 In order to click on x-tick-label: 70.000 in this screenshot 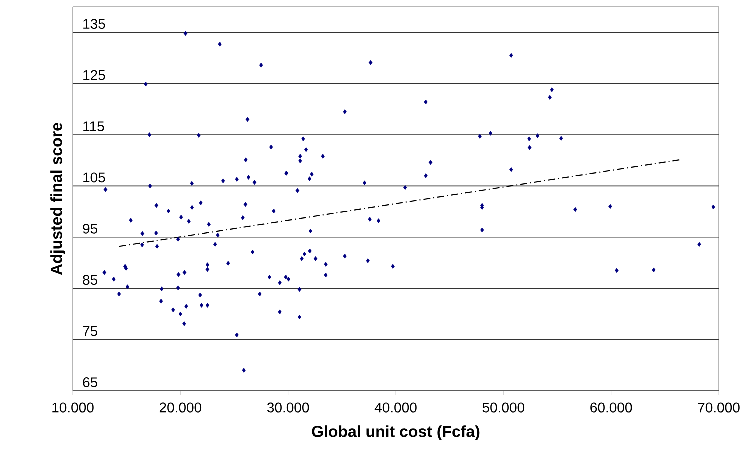, I will do `click(719, 407)`.